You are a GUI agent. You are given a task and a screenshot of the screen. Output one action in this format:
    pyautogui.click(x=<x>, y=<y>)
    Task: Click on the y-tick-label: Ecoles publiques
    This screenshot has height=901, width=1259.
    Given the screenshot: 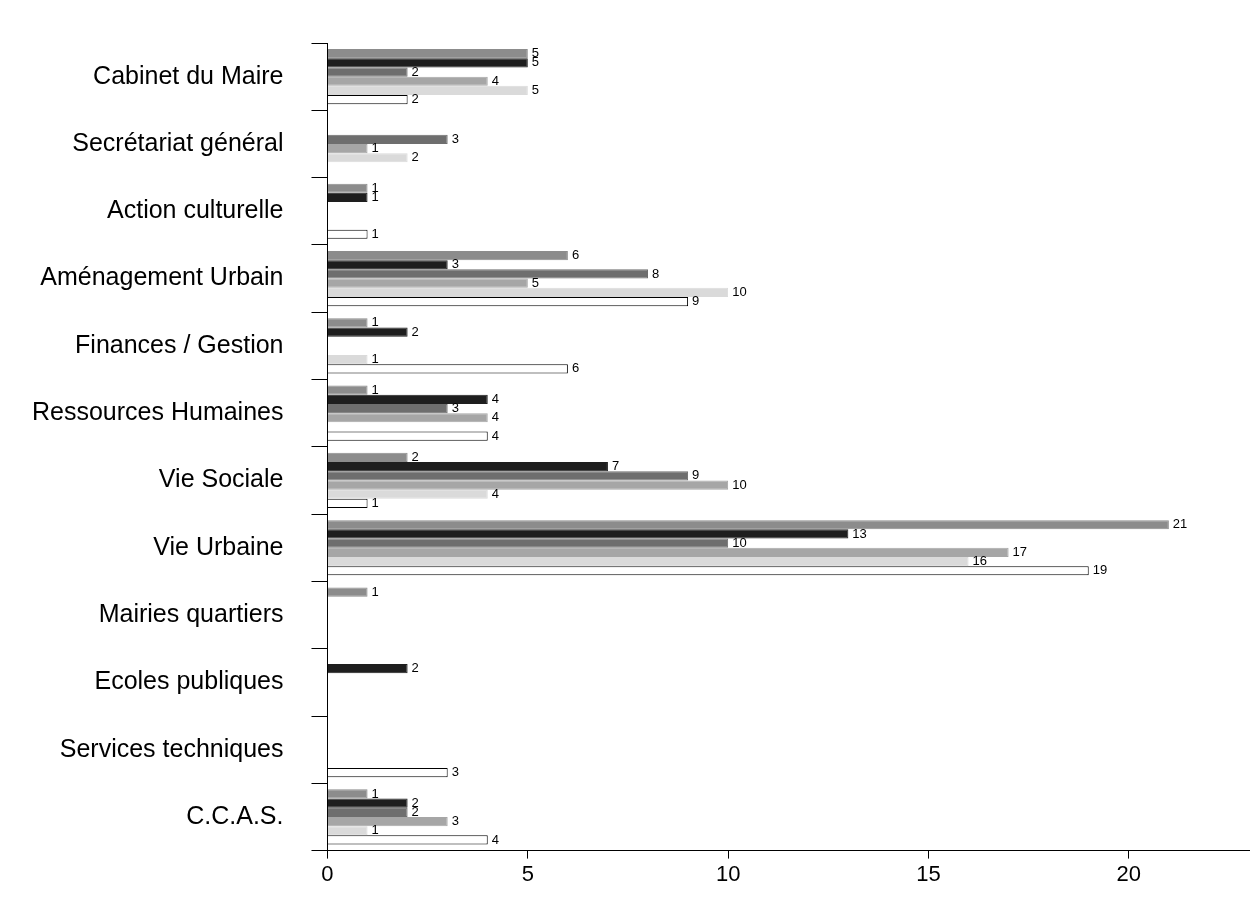 What is the action you would take?
    pyautogui.click(x=189, y=680)
    